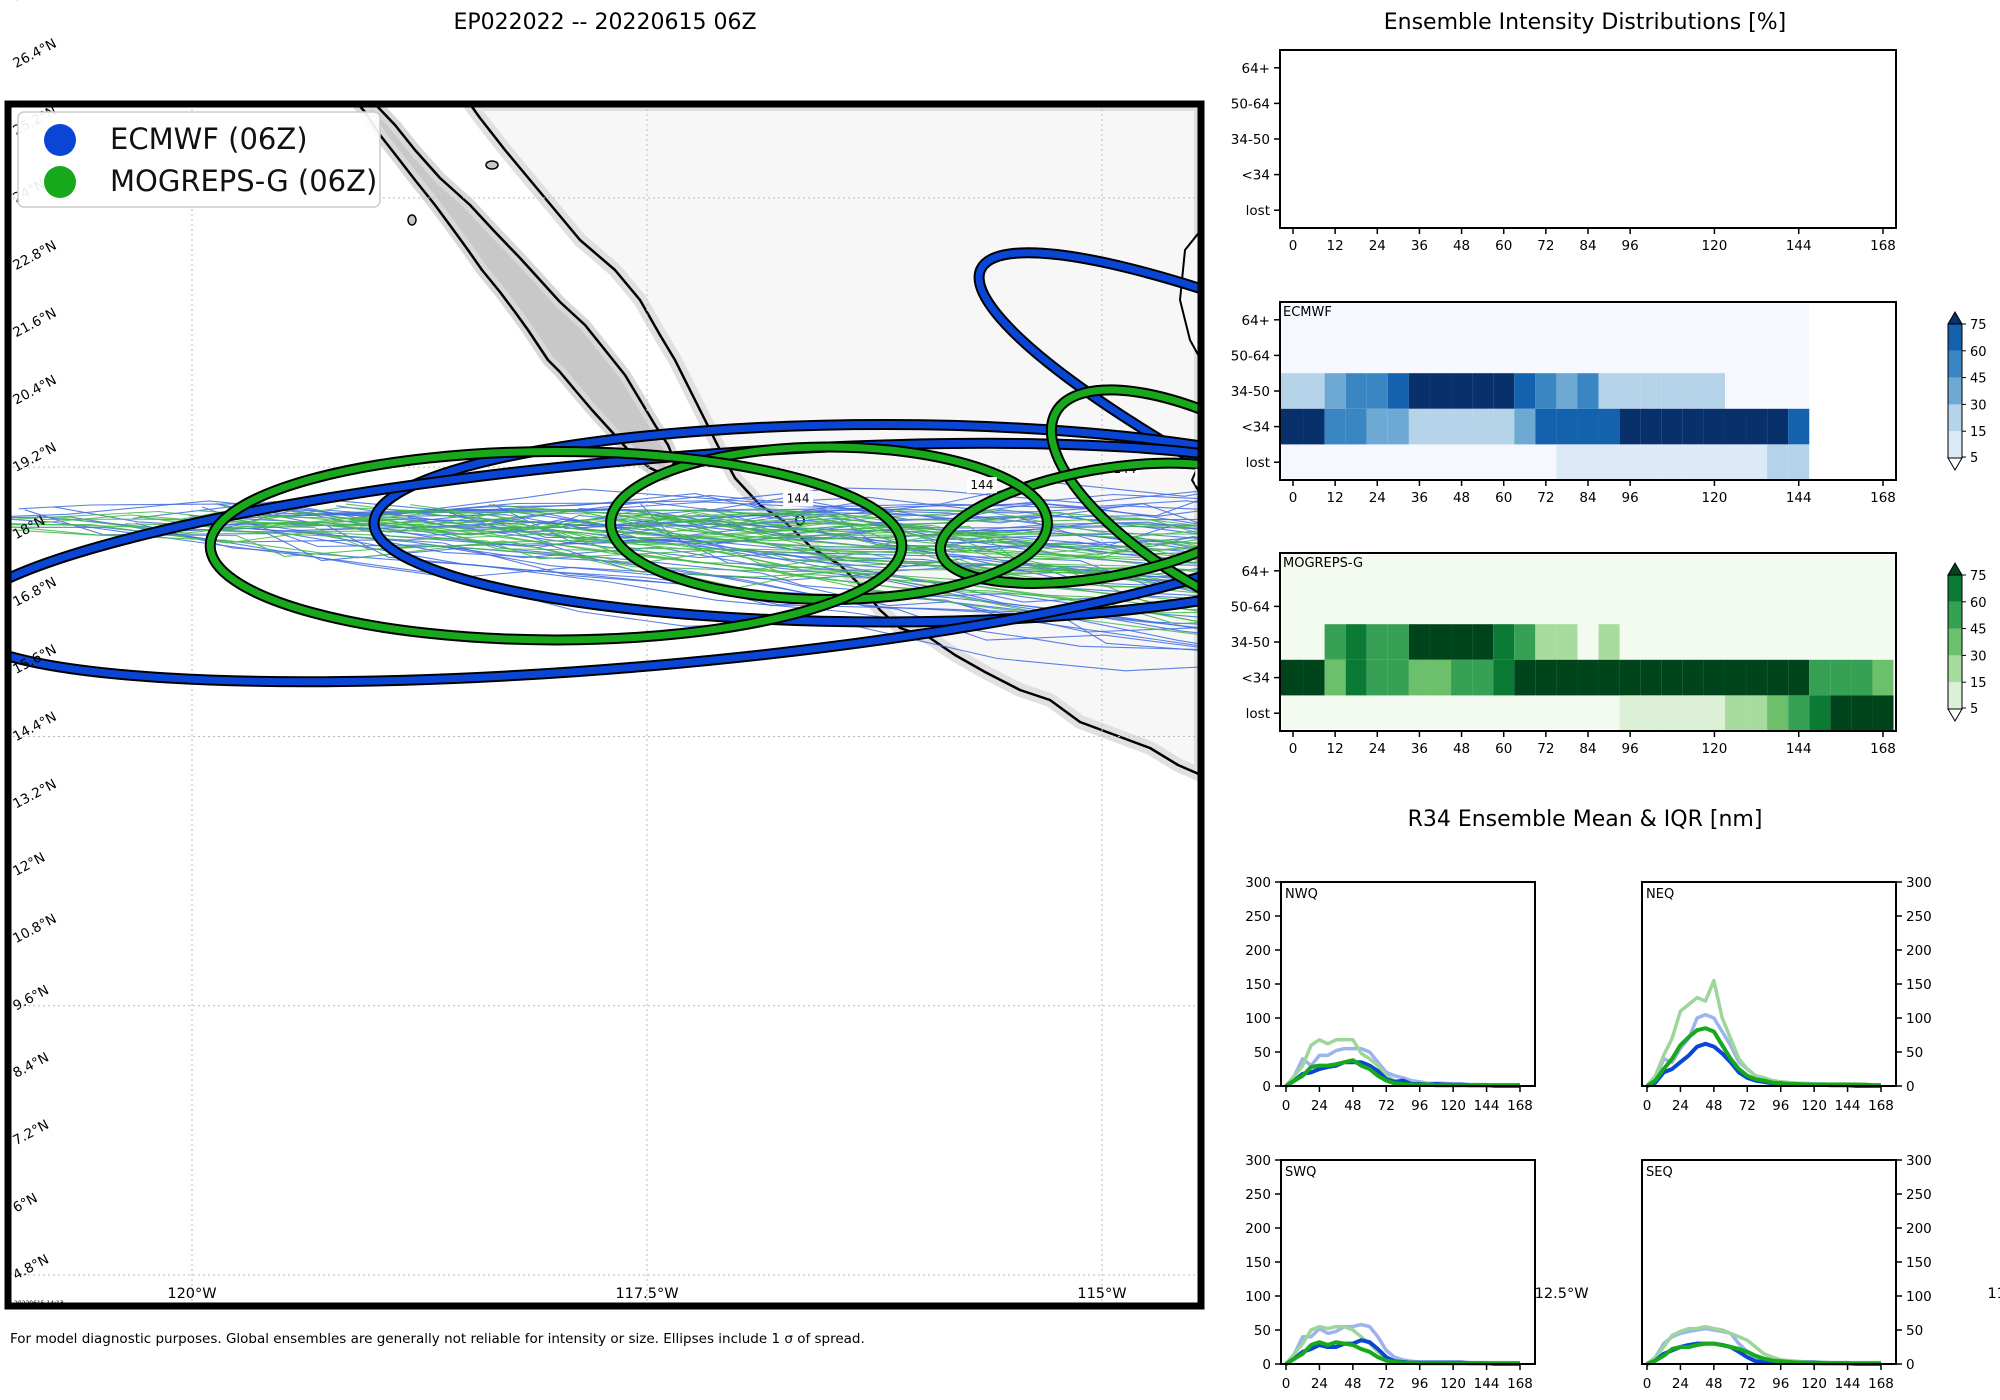 The height and width of the screenshot is (1400, 2000). Describe the element at coordinates (1630, 498) in the screenshot. I see `intensity-x-tick: 96` at that location.